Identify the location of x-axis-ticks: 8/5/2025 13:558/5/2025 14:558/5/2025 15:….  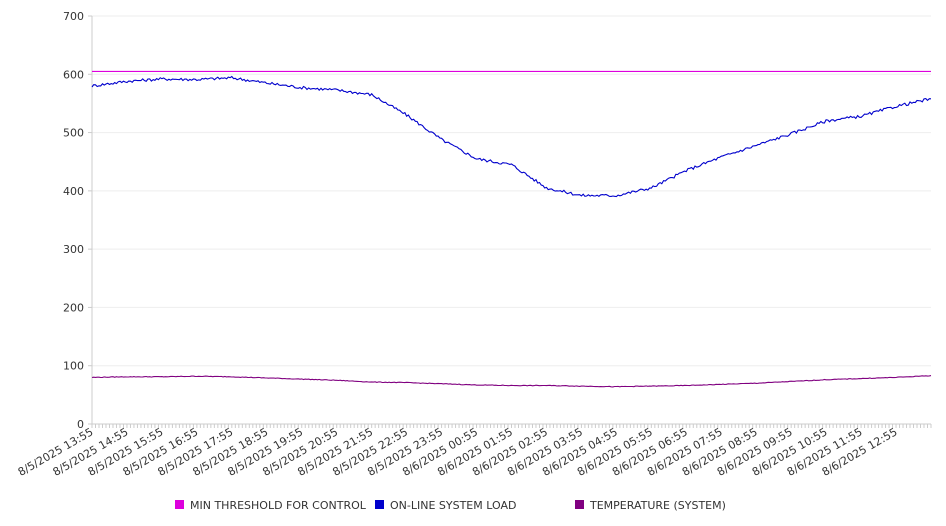
(474, 451).